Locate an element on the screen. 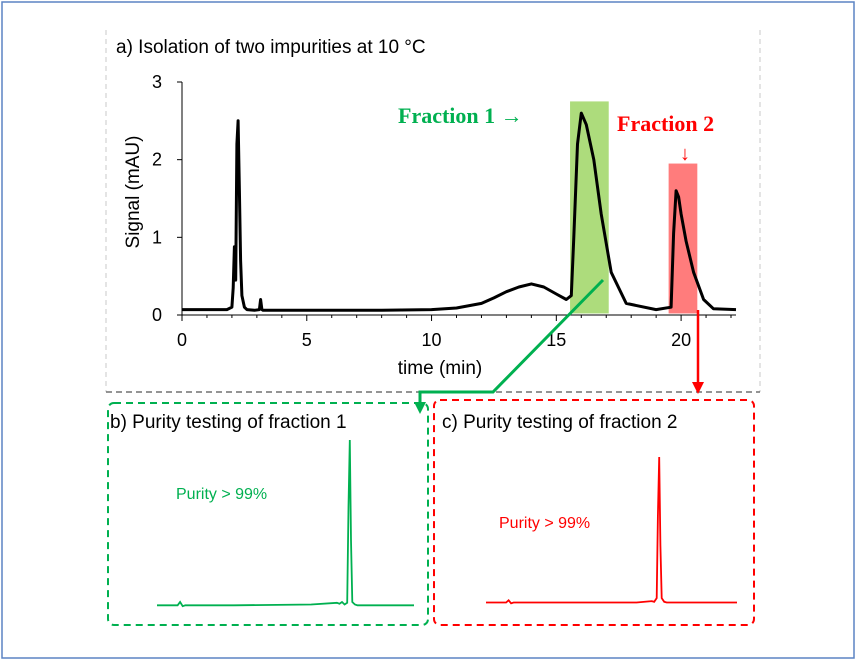  panel-c-frame is located at coordinates (594, 512).